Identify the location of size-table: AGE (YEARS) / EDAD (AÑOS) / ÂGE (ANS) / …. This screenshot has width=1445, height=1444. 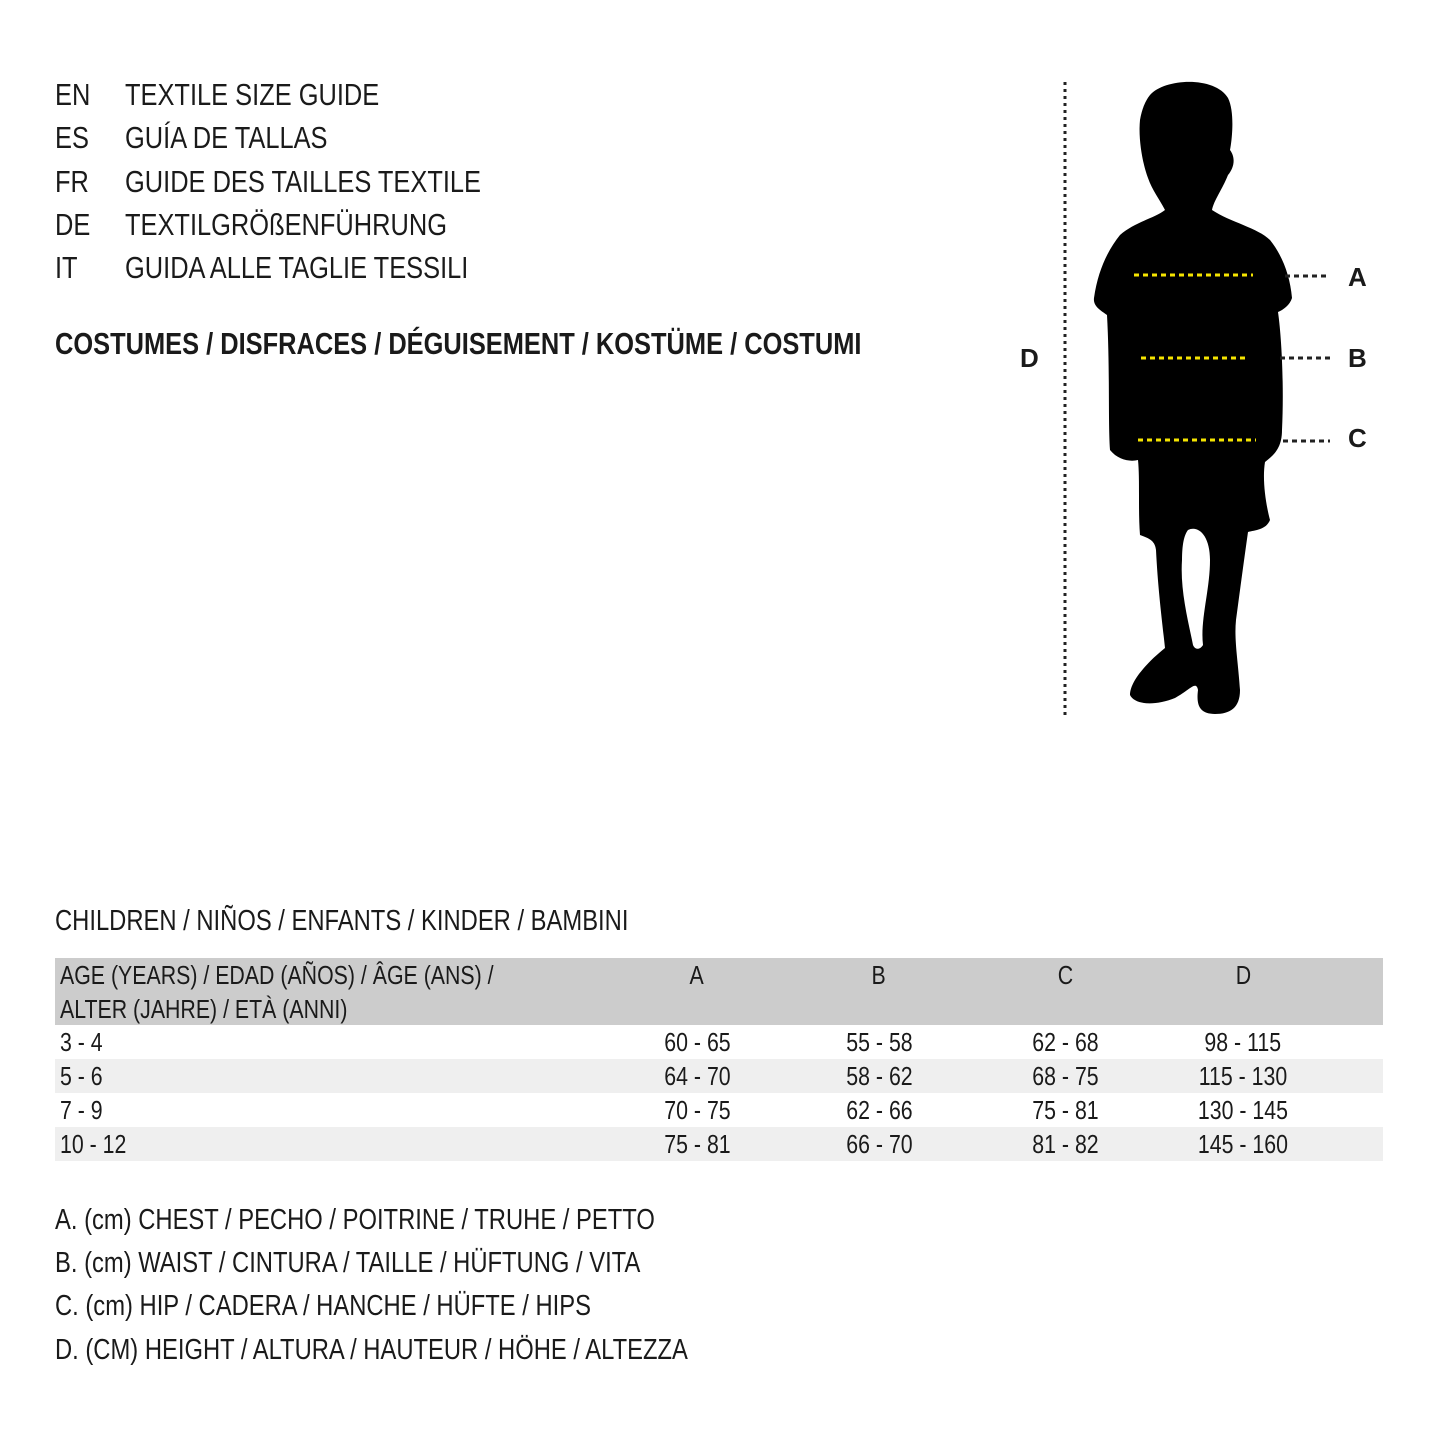
(719, 1059).